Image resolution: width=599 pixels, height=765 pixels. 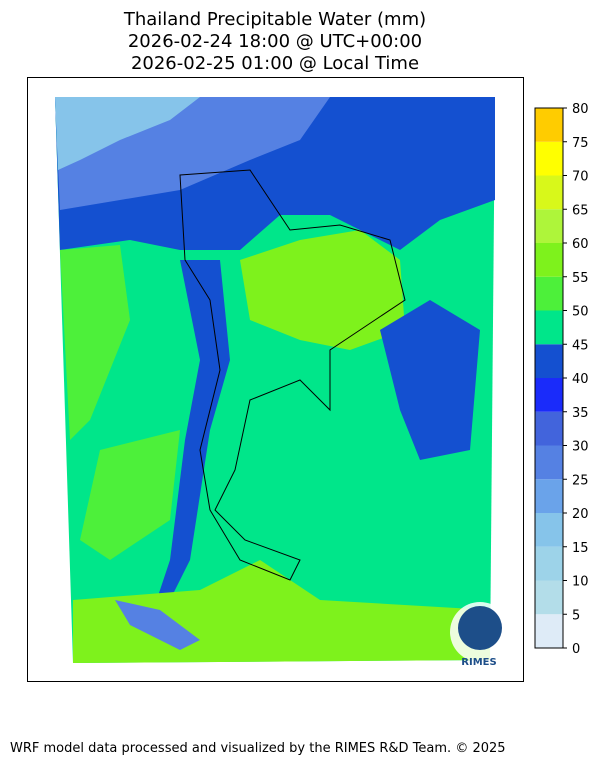 I want to click on colorbar-tick-label: 30, so click(x=580, y=447).